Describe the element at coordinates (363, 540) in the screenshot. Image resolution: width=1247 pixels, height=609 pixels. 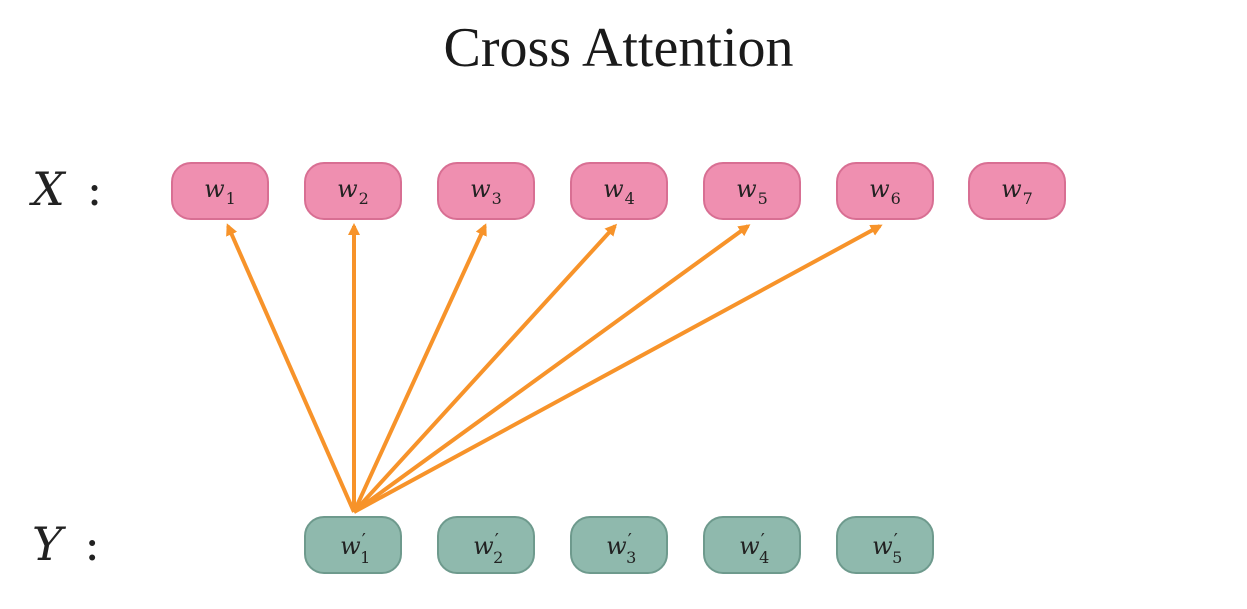
I see `token-y-1-prime: ′` at that location.